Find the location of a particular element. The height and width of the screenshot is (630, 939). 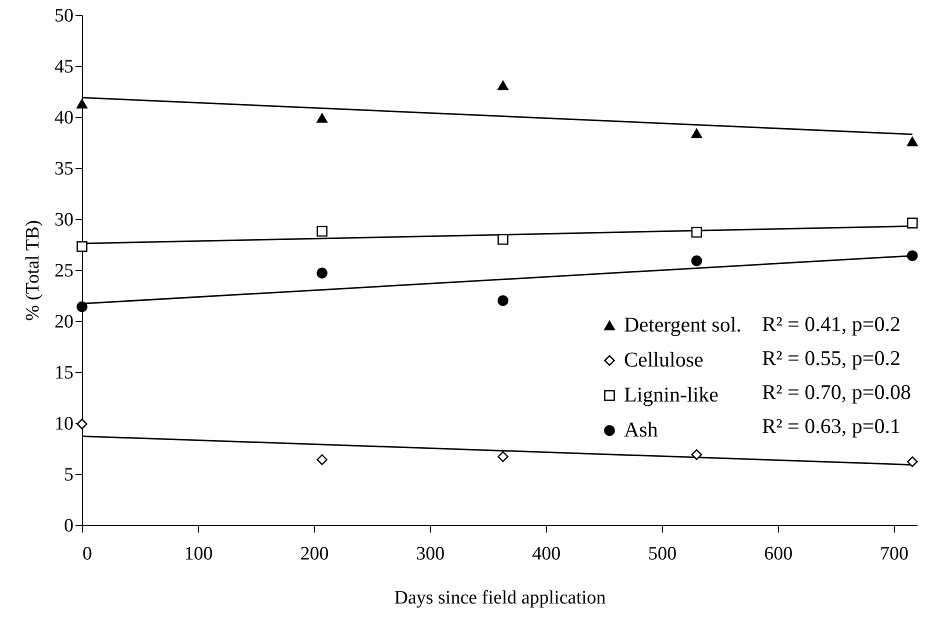

annotation: R² = 0.63, p=0.1 is located at coordinates (831, 426).